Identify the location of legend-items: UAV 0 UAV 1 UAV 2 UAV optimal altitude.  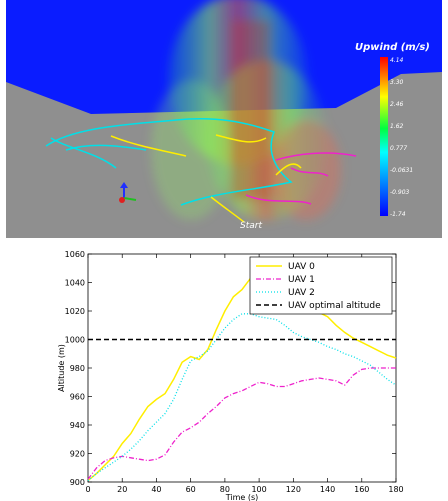
(318, 286).